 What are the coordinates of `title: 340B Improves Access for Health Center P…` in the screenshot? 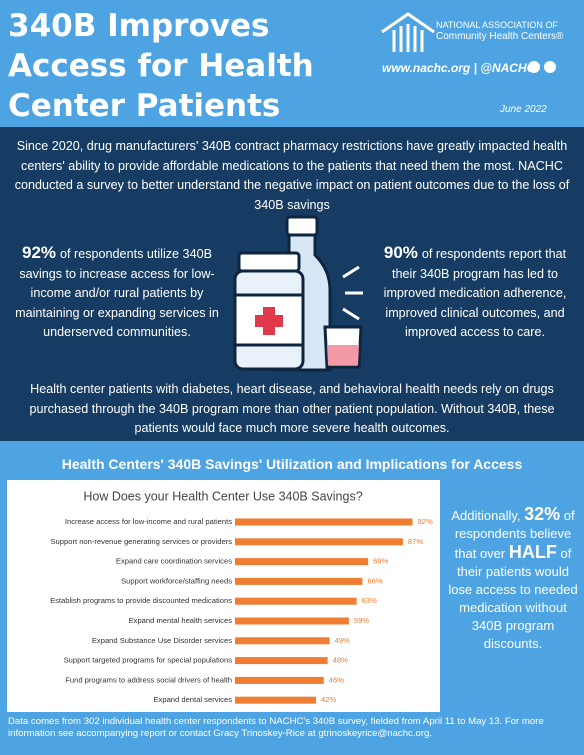 It's located at (161, 66).